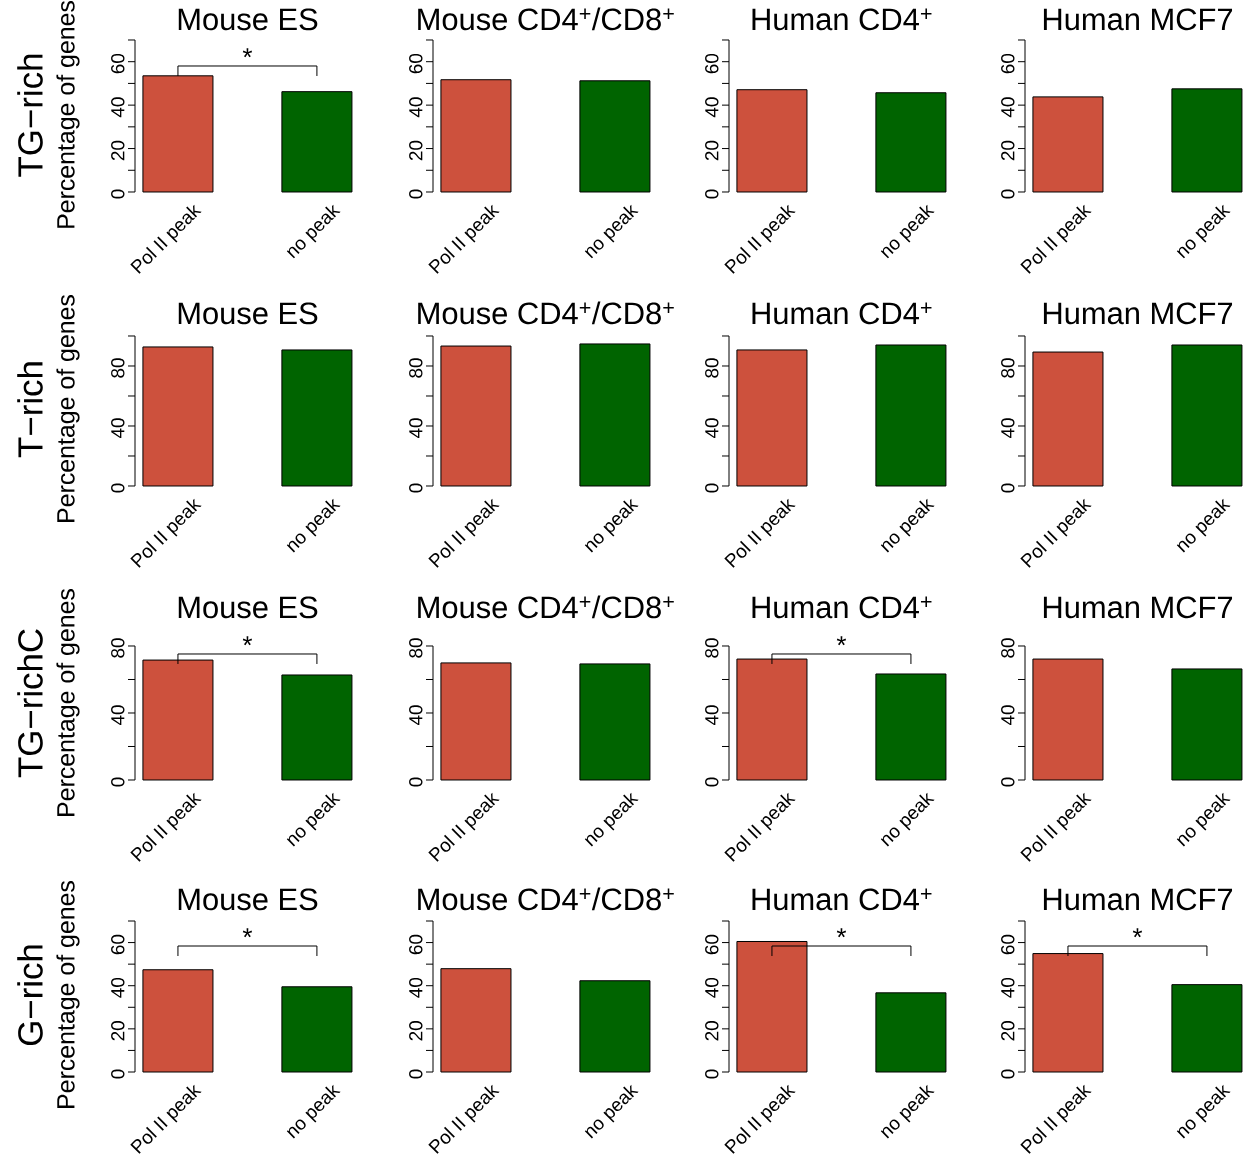  I want to click on text: TG−rich, so click(30, 115).